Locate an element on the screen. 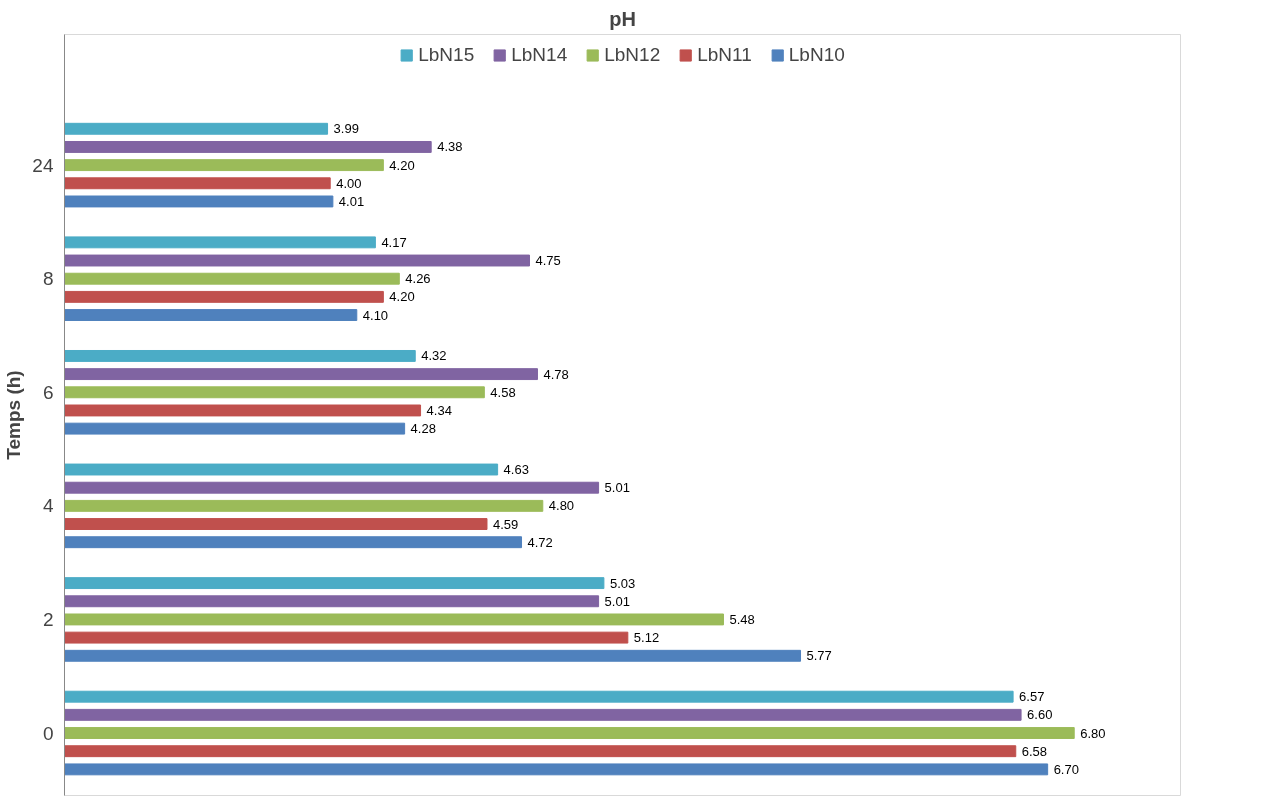 This screenshot has width=1263, height=809. y-tick-label: 4 is located at coordinates (48, 506).